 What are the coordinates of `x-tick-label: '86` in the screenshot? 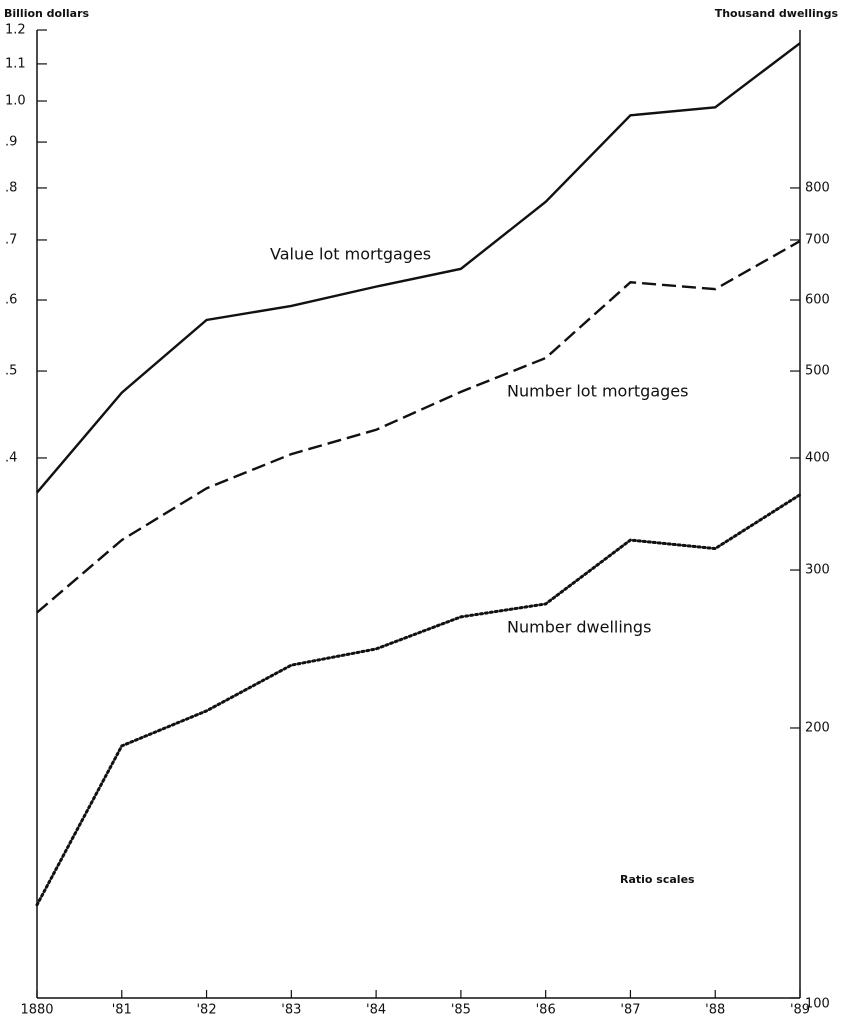 It's located at (546, 1010).